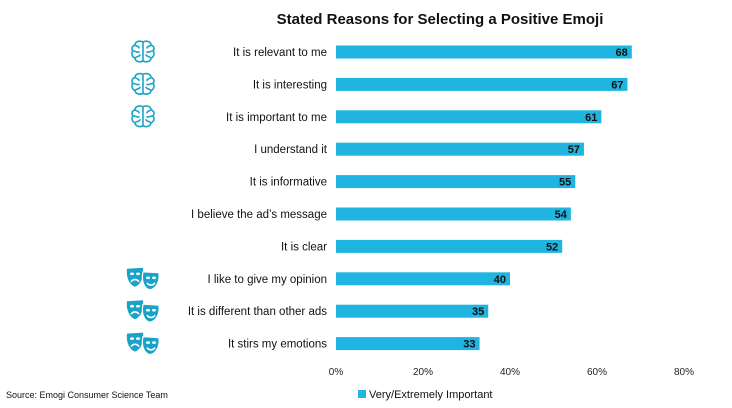 Image resolution: width=732 pixels, height=408 pixels. Describe the element at coordinates (291, 150) in the screenshot. I see `category-label: I understand it` at that location.